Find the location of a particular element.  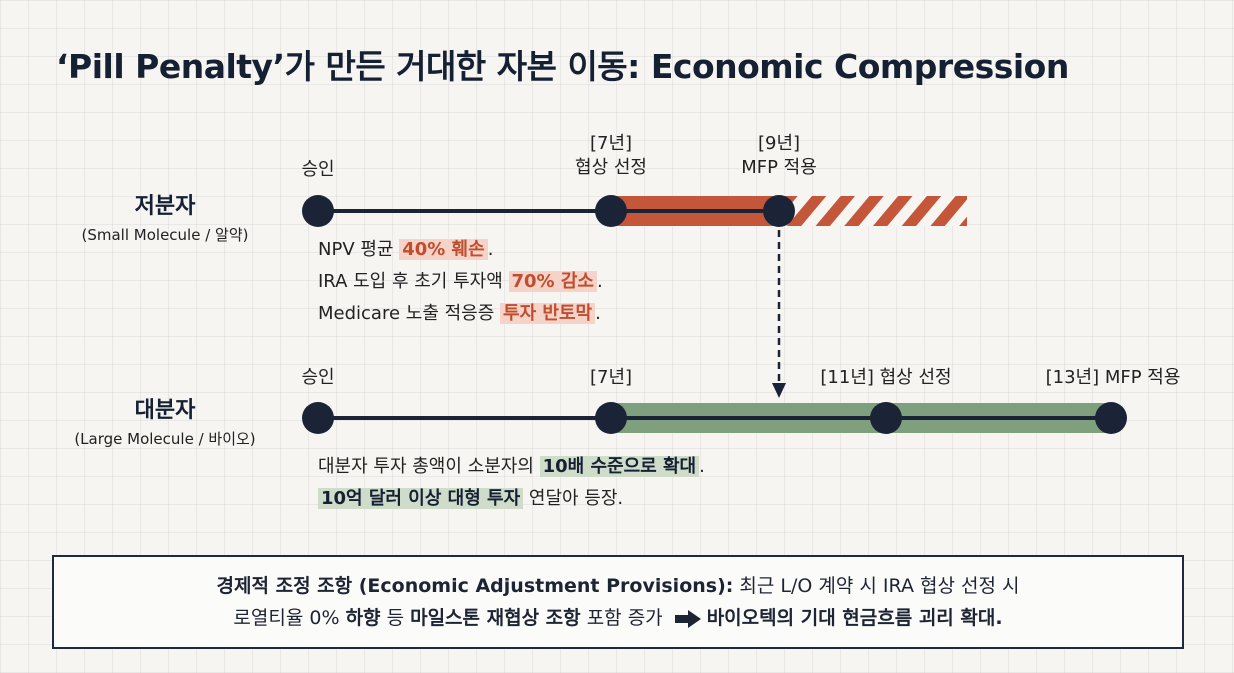

large-mfp-label: [13년] MFP 적용 is located at coordinates (1113, 377).